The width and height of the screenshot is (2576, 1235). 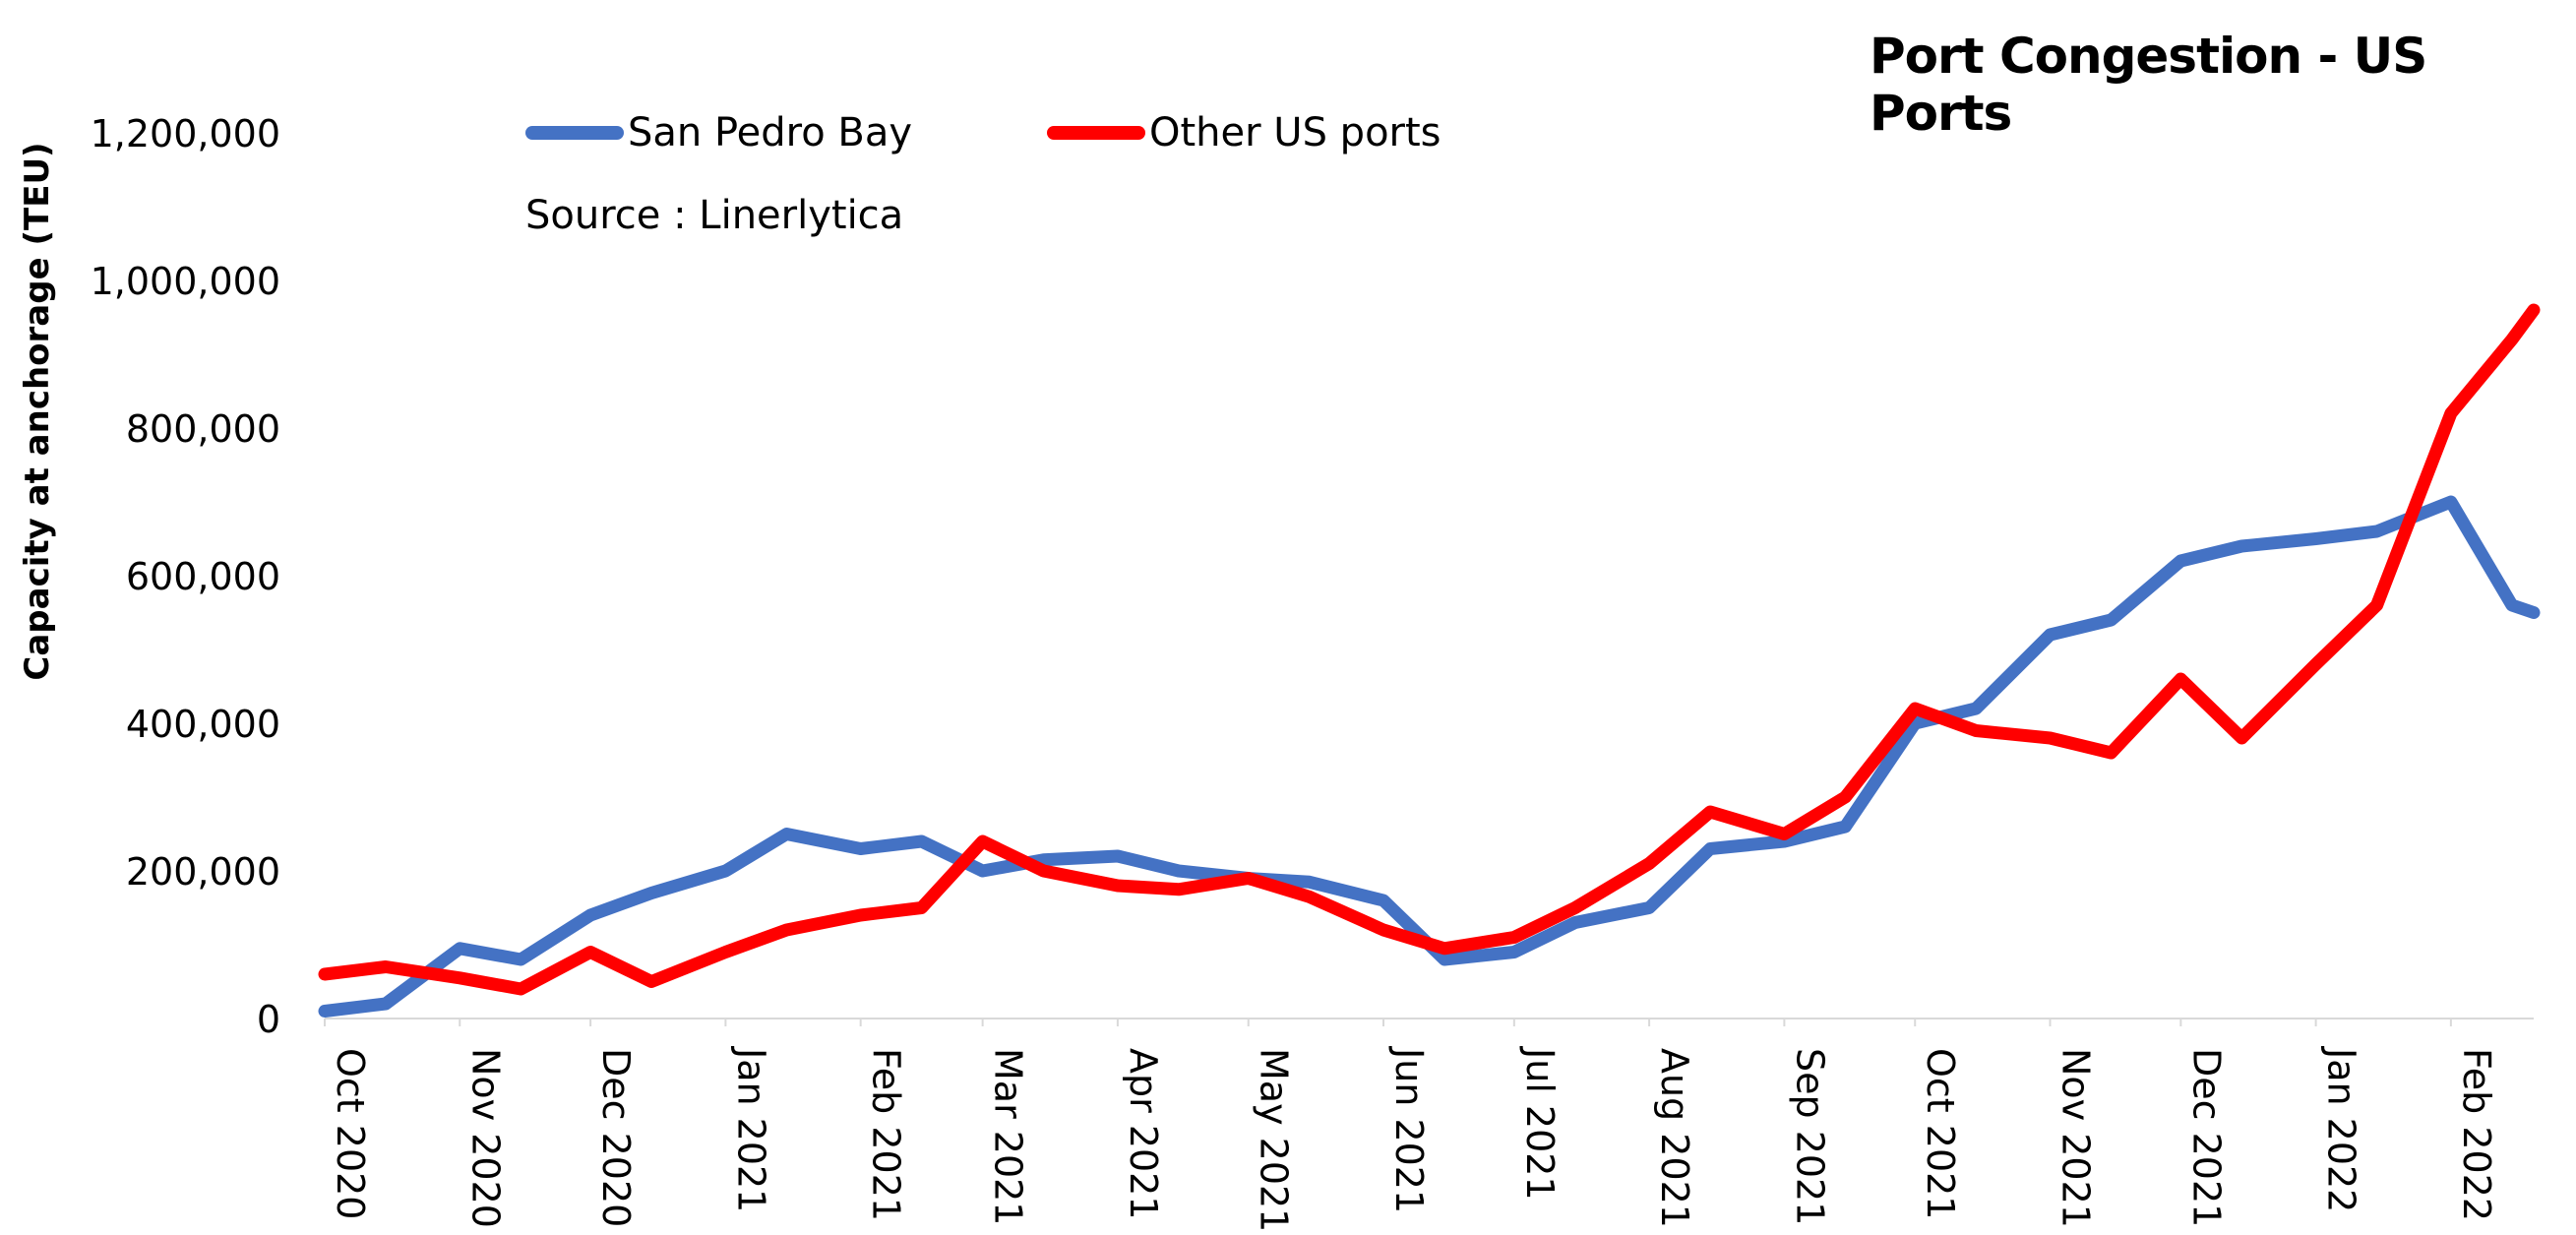 What do you see at coordinates (203, 576) in the screenshot?
I see `y-tick-label: 600,000` at bounding box center [203, 576].